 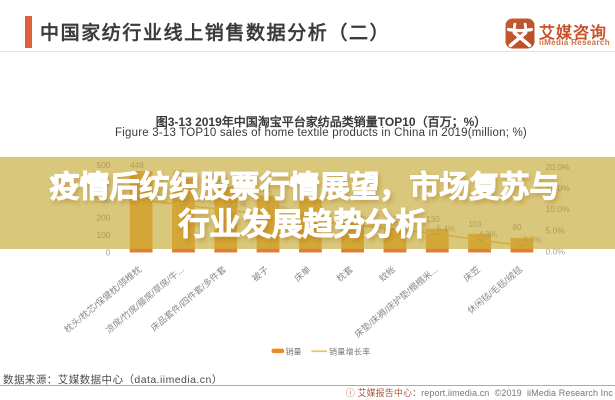 I want to click on svg-text: 床单, so click(x=302, y=274).